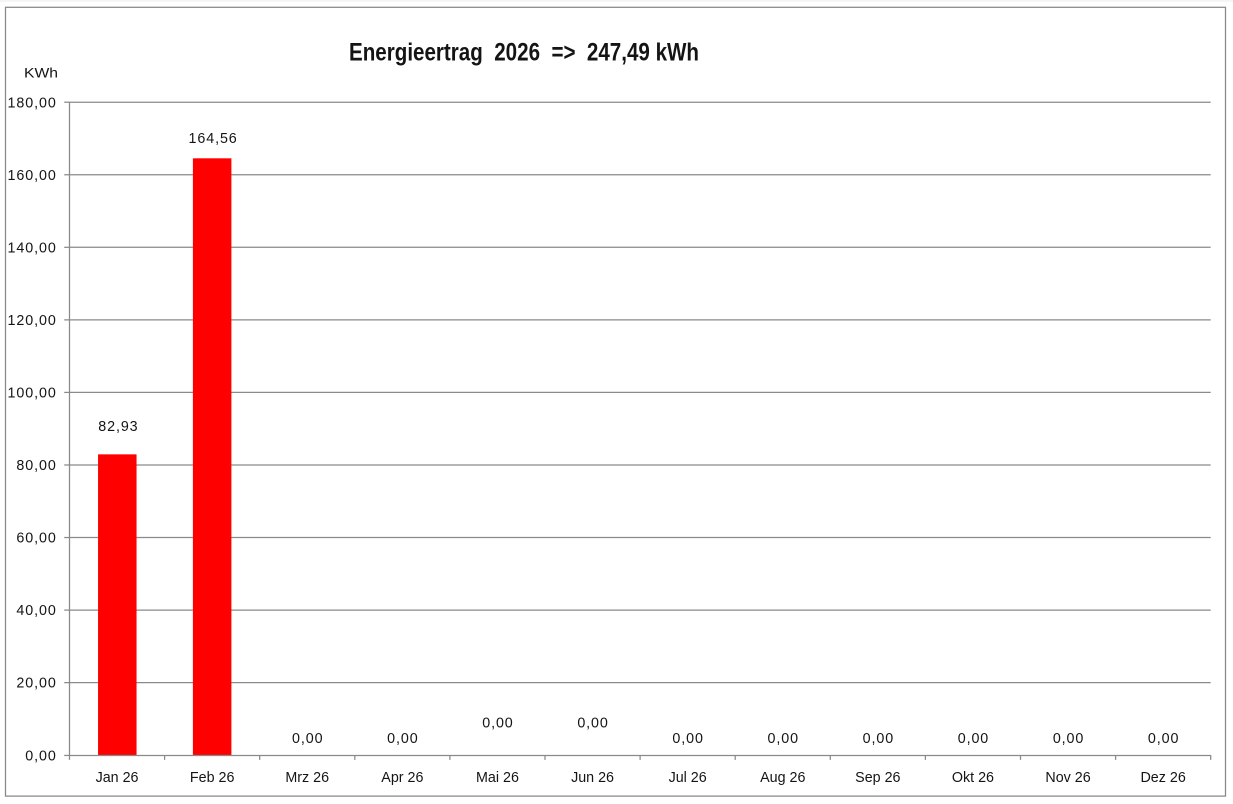 This screenshot has height=804, width=1233. Describe the element at coordinates (32, 103) in the screenshot. I see `svg-text: 180,00` at that location.